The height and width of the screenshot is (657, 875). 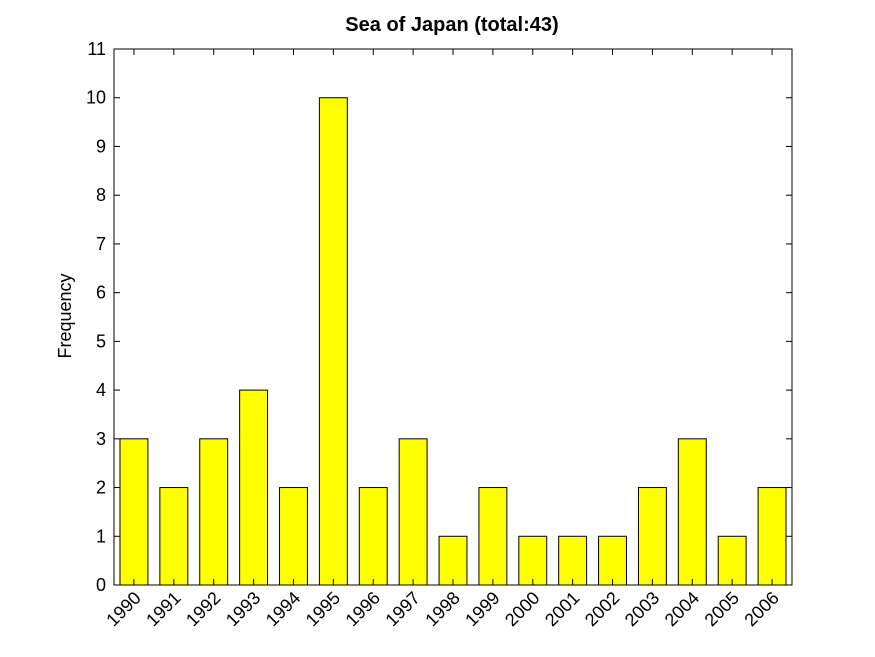 I want to click on x-tick-label: 1994, so click(x=283, y=609).